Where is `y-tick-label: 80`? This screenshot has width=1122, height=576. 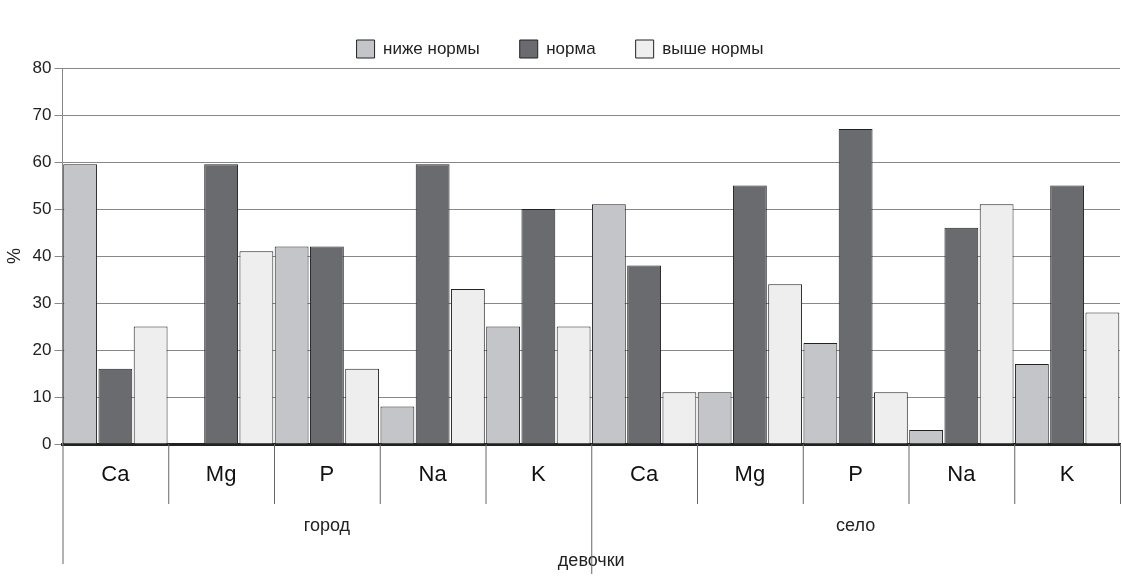
y-tick-label: 80 is located at coordinates (42, 67).